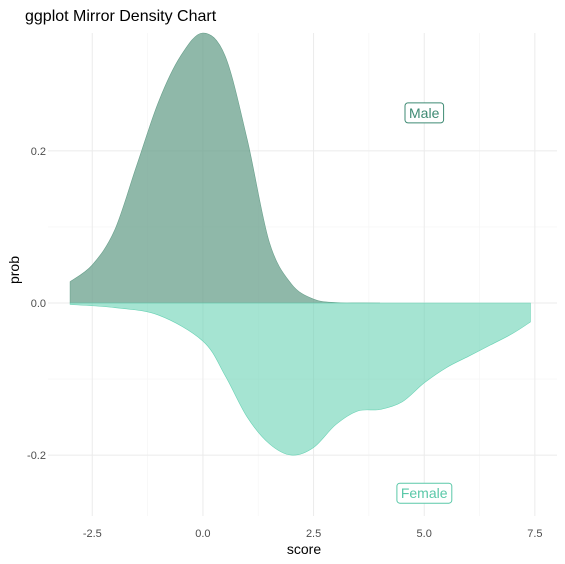 This screenshot has height=564, width=565. I want to click on annotation-text: Male, so click(424, 113).